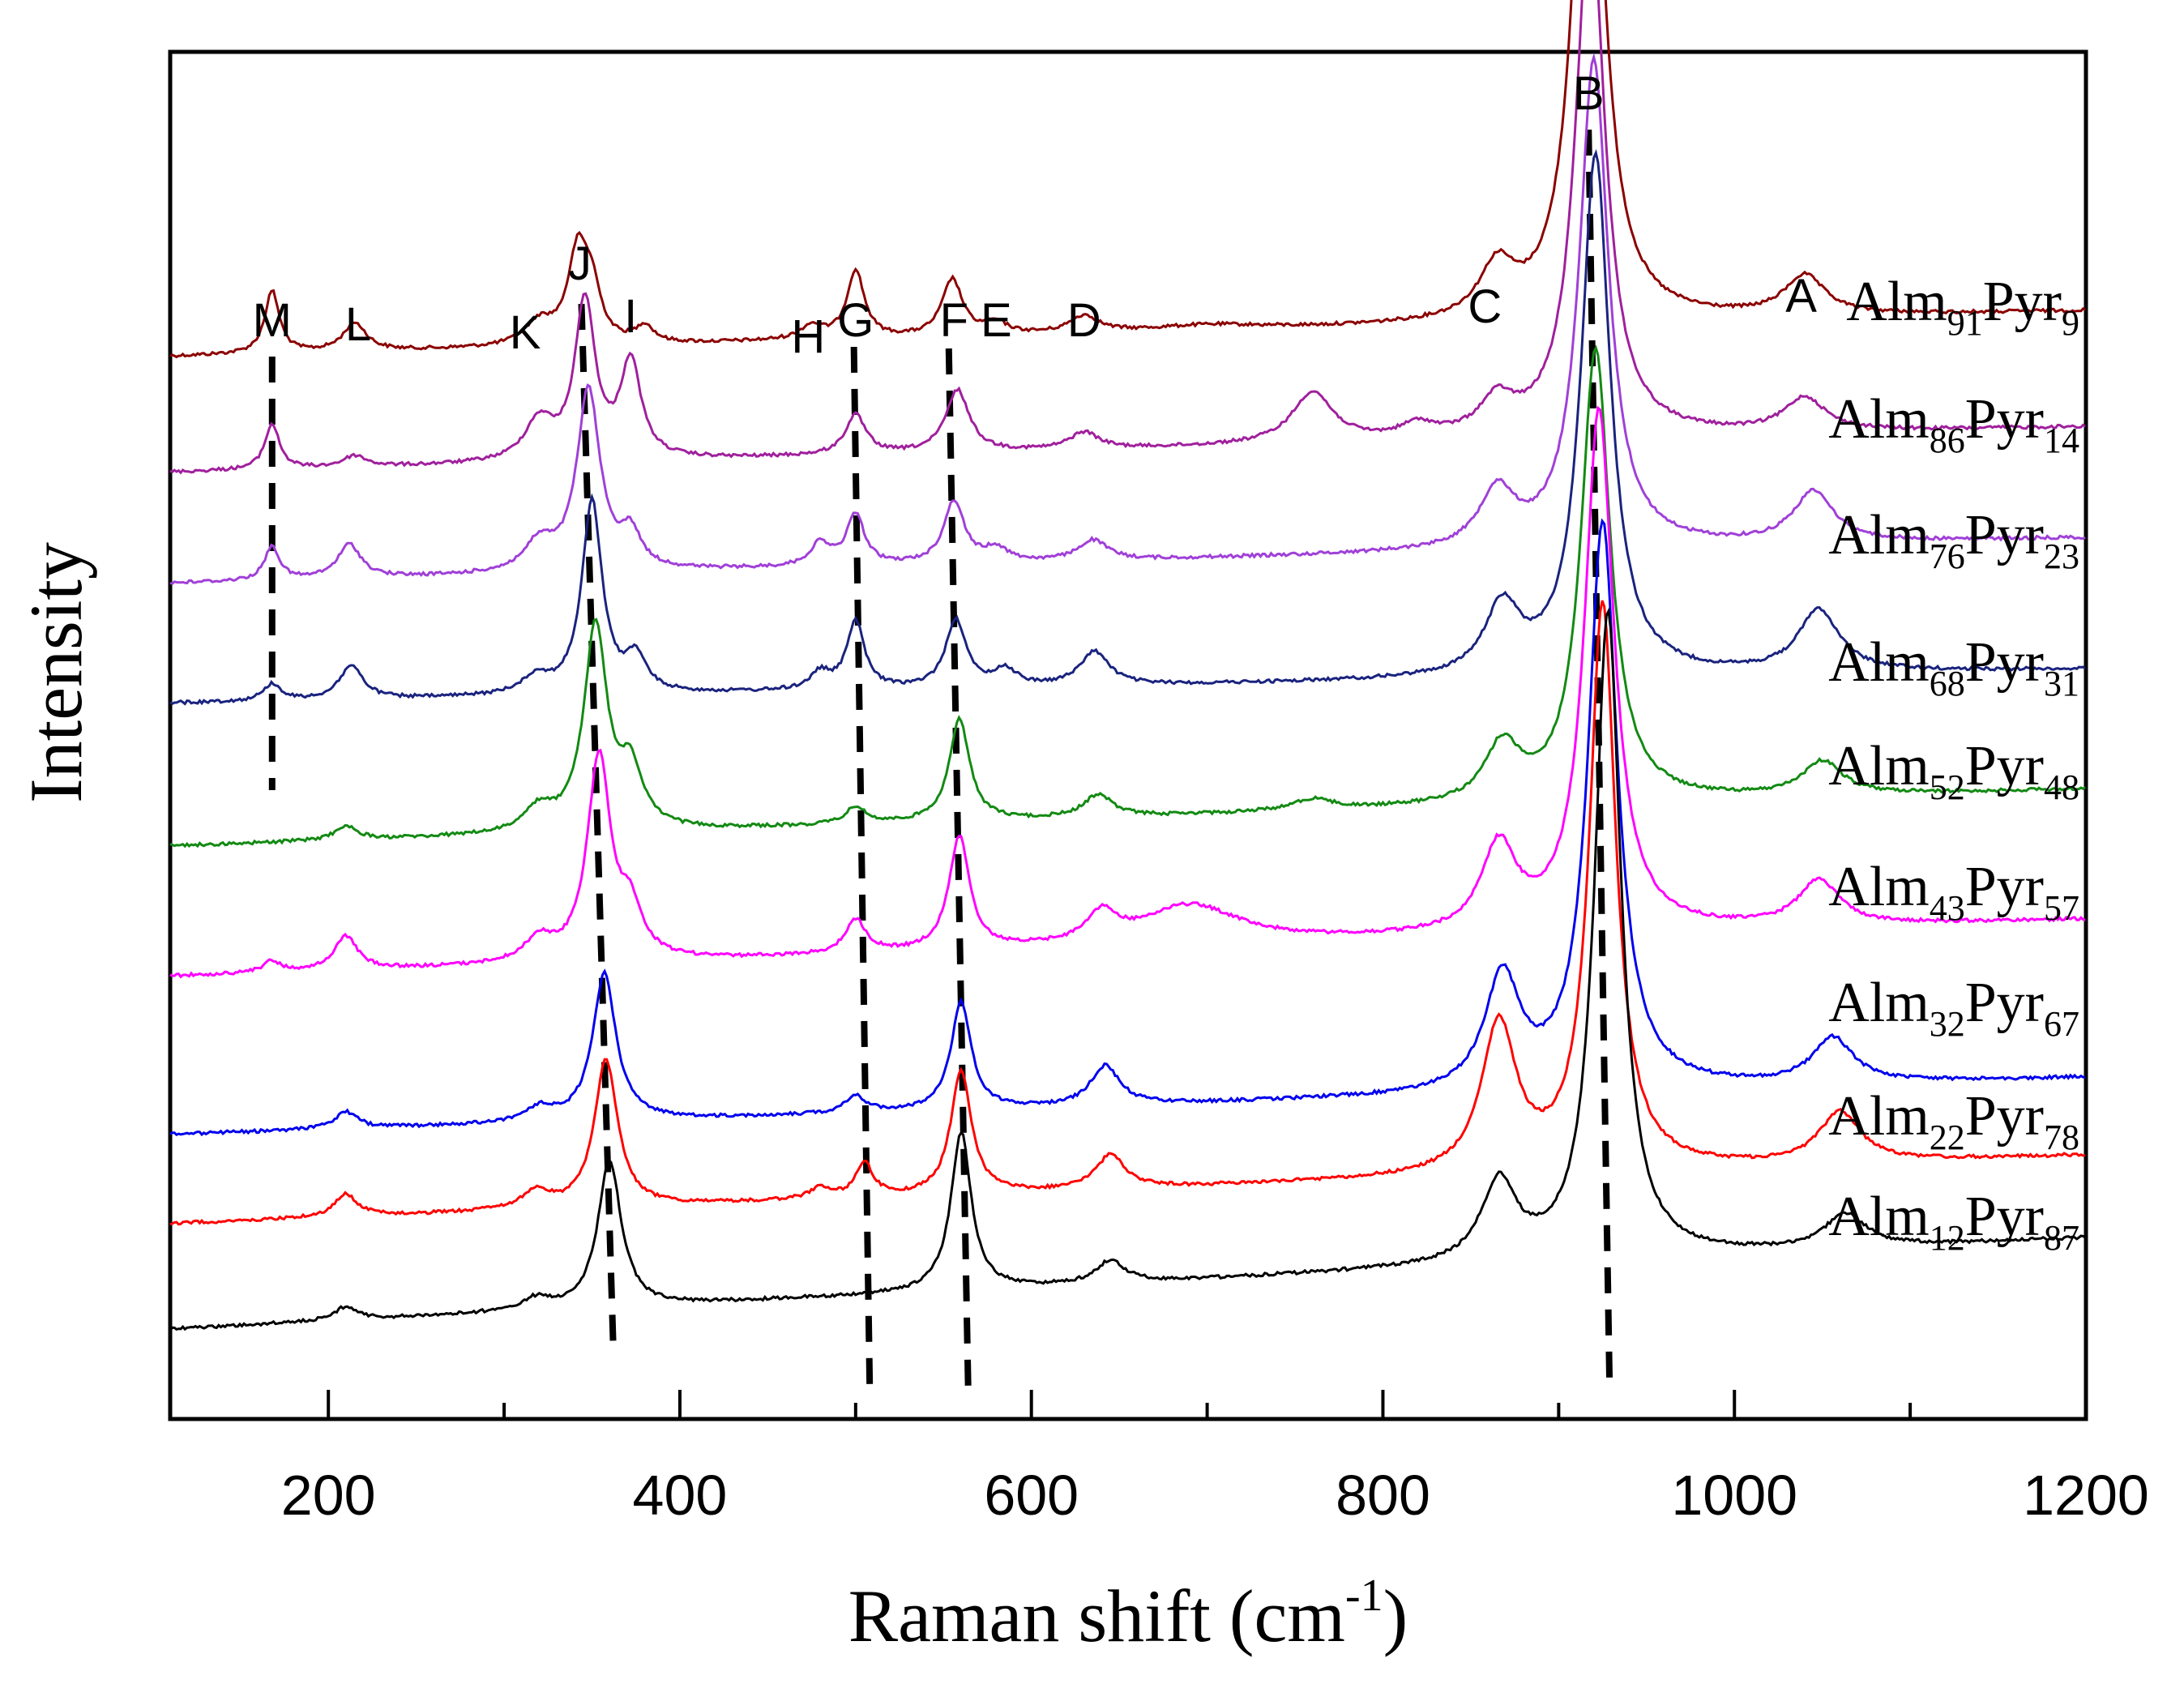  What do you see at coordinates (580, 263) in the screenshot?
I see `peak-label: J` at bounding box center [580, 263].